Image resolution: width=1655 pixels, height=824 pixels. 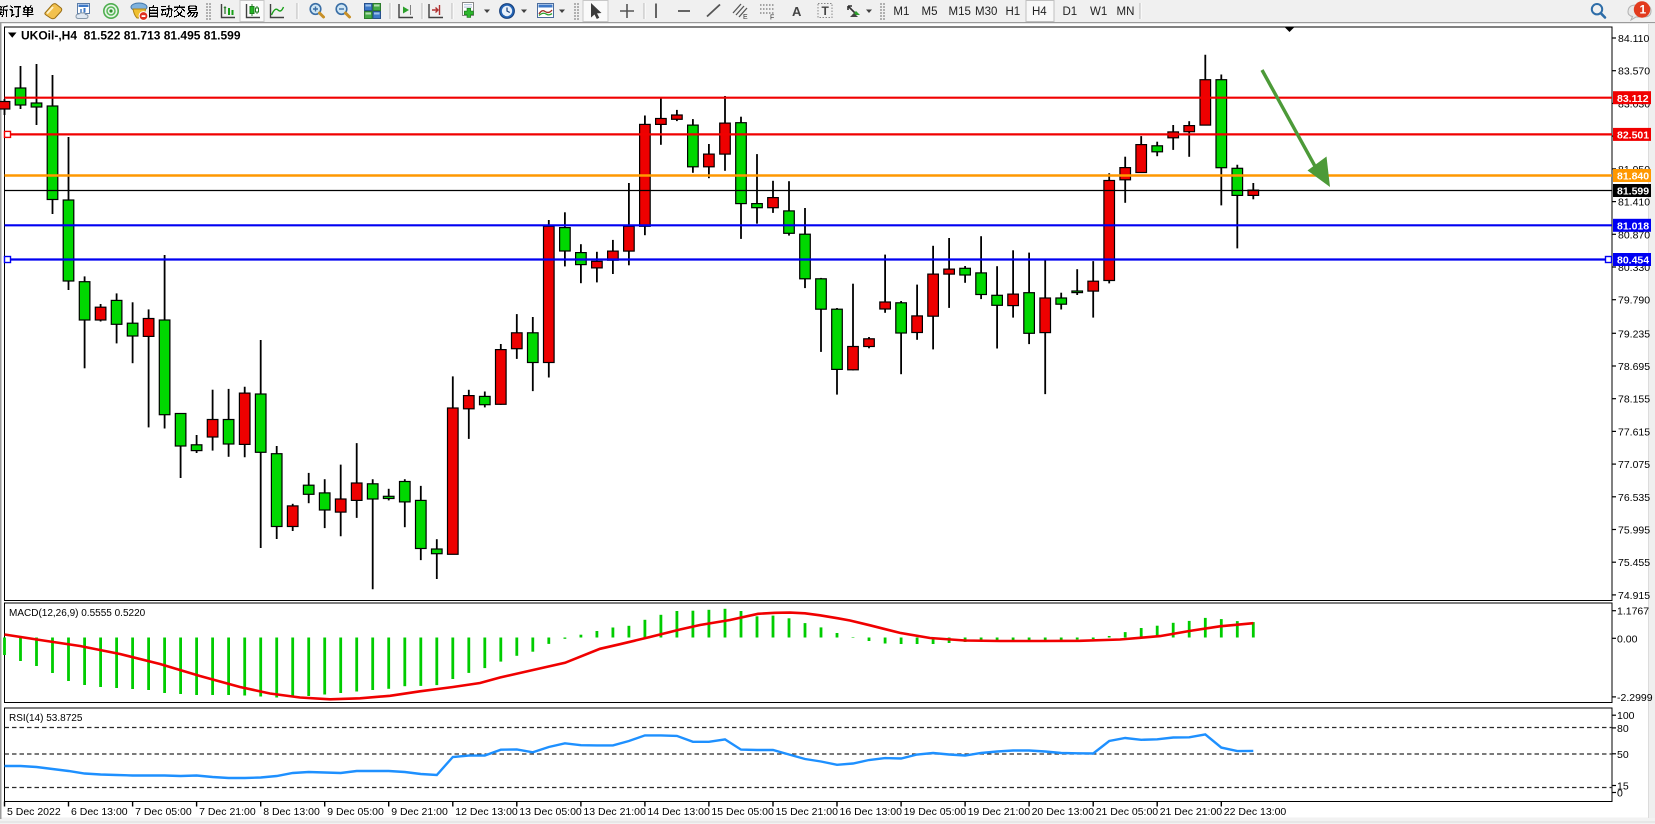 What do you see at coordinates (1620, 794) in the screenshot?
I see `svg-text: 0` at bounding box center [1620, 794].